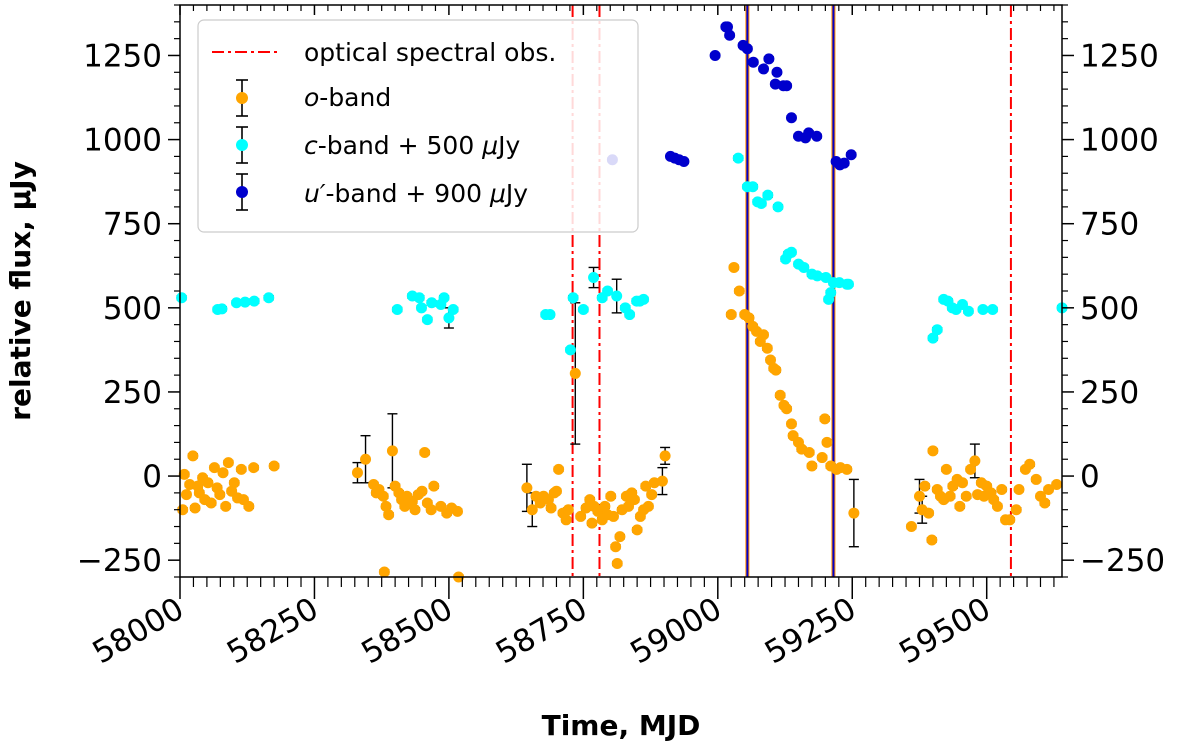 The image size is (1200, 743). What do you see at coordinates (242, 145) in the screenshot?
I see `legend-c-band-marker` at bounding box center [242, 145].